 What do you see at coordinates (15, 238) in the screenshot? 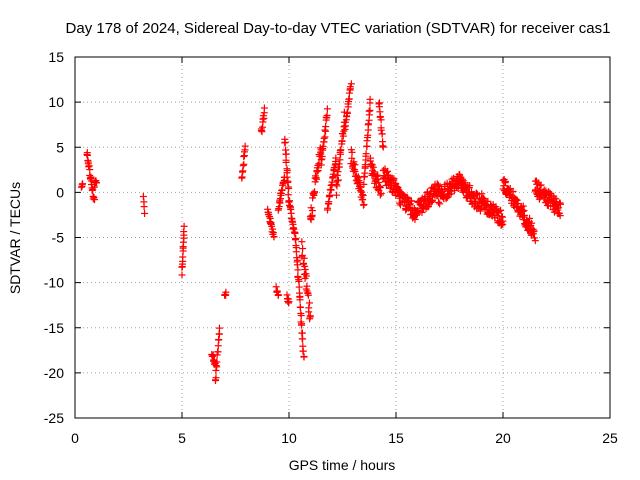
I see `y-axis-label: SDTVAR / TECUs` at bounding box center [15, 238].